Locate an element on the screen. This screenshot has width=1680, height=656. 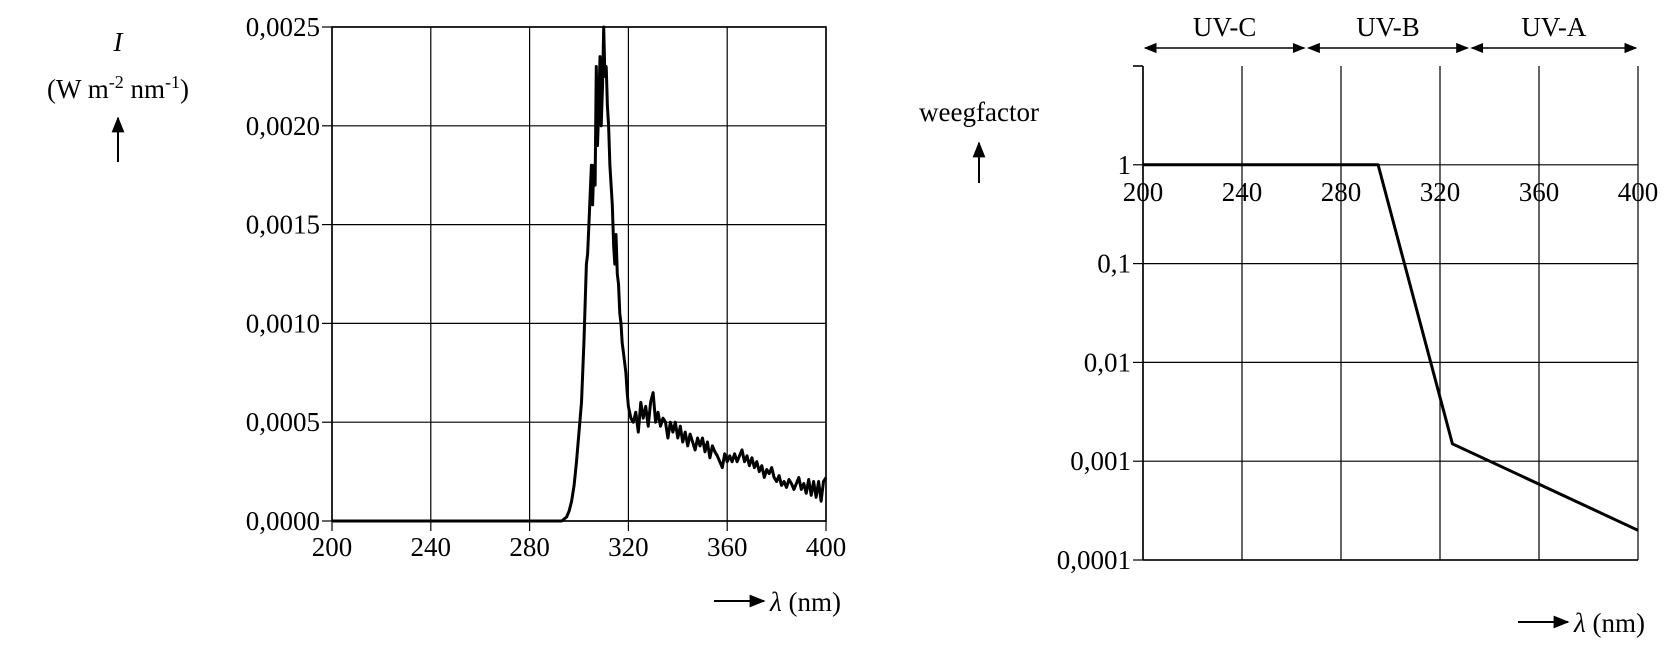
y-tick-label: 0,1 is located at coordinates (1114, 264).